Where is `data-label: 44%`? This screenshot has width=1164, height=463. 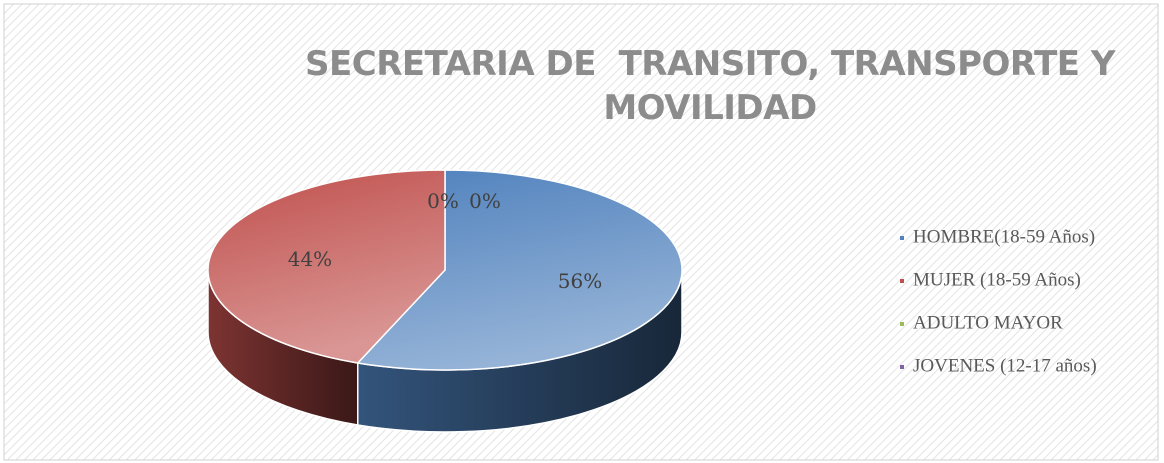
data-label: 44% is located at coordinates (310, 259).